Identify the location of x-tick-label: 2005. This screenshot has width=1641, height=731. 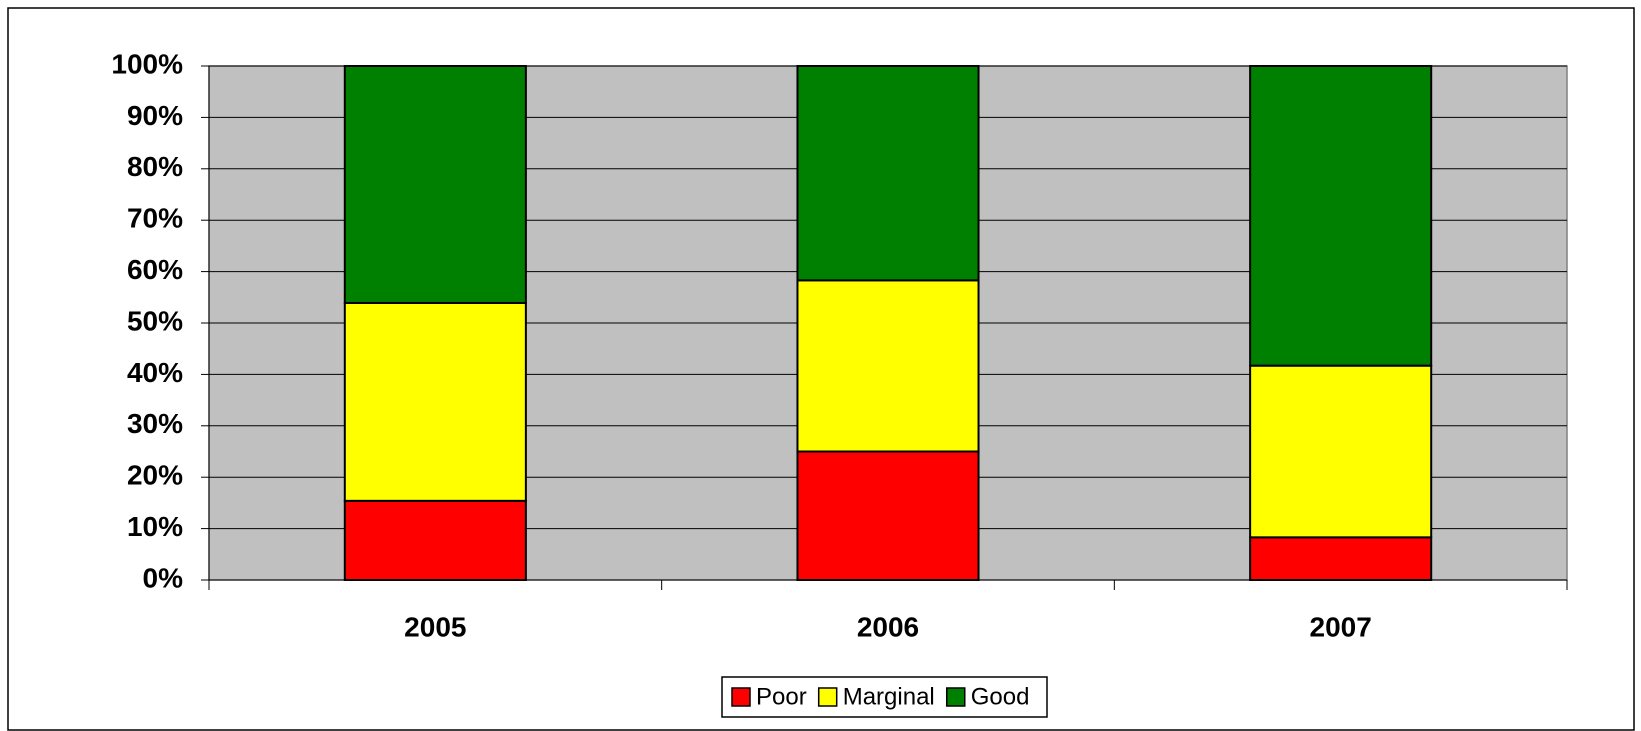
(435, 626).